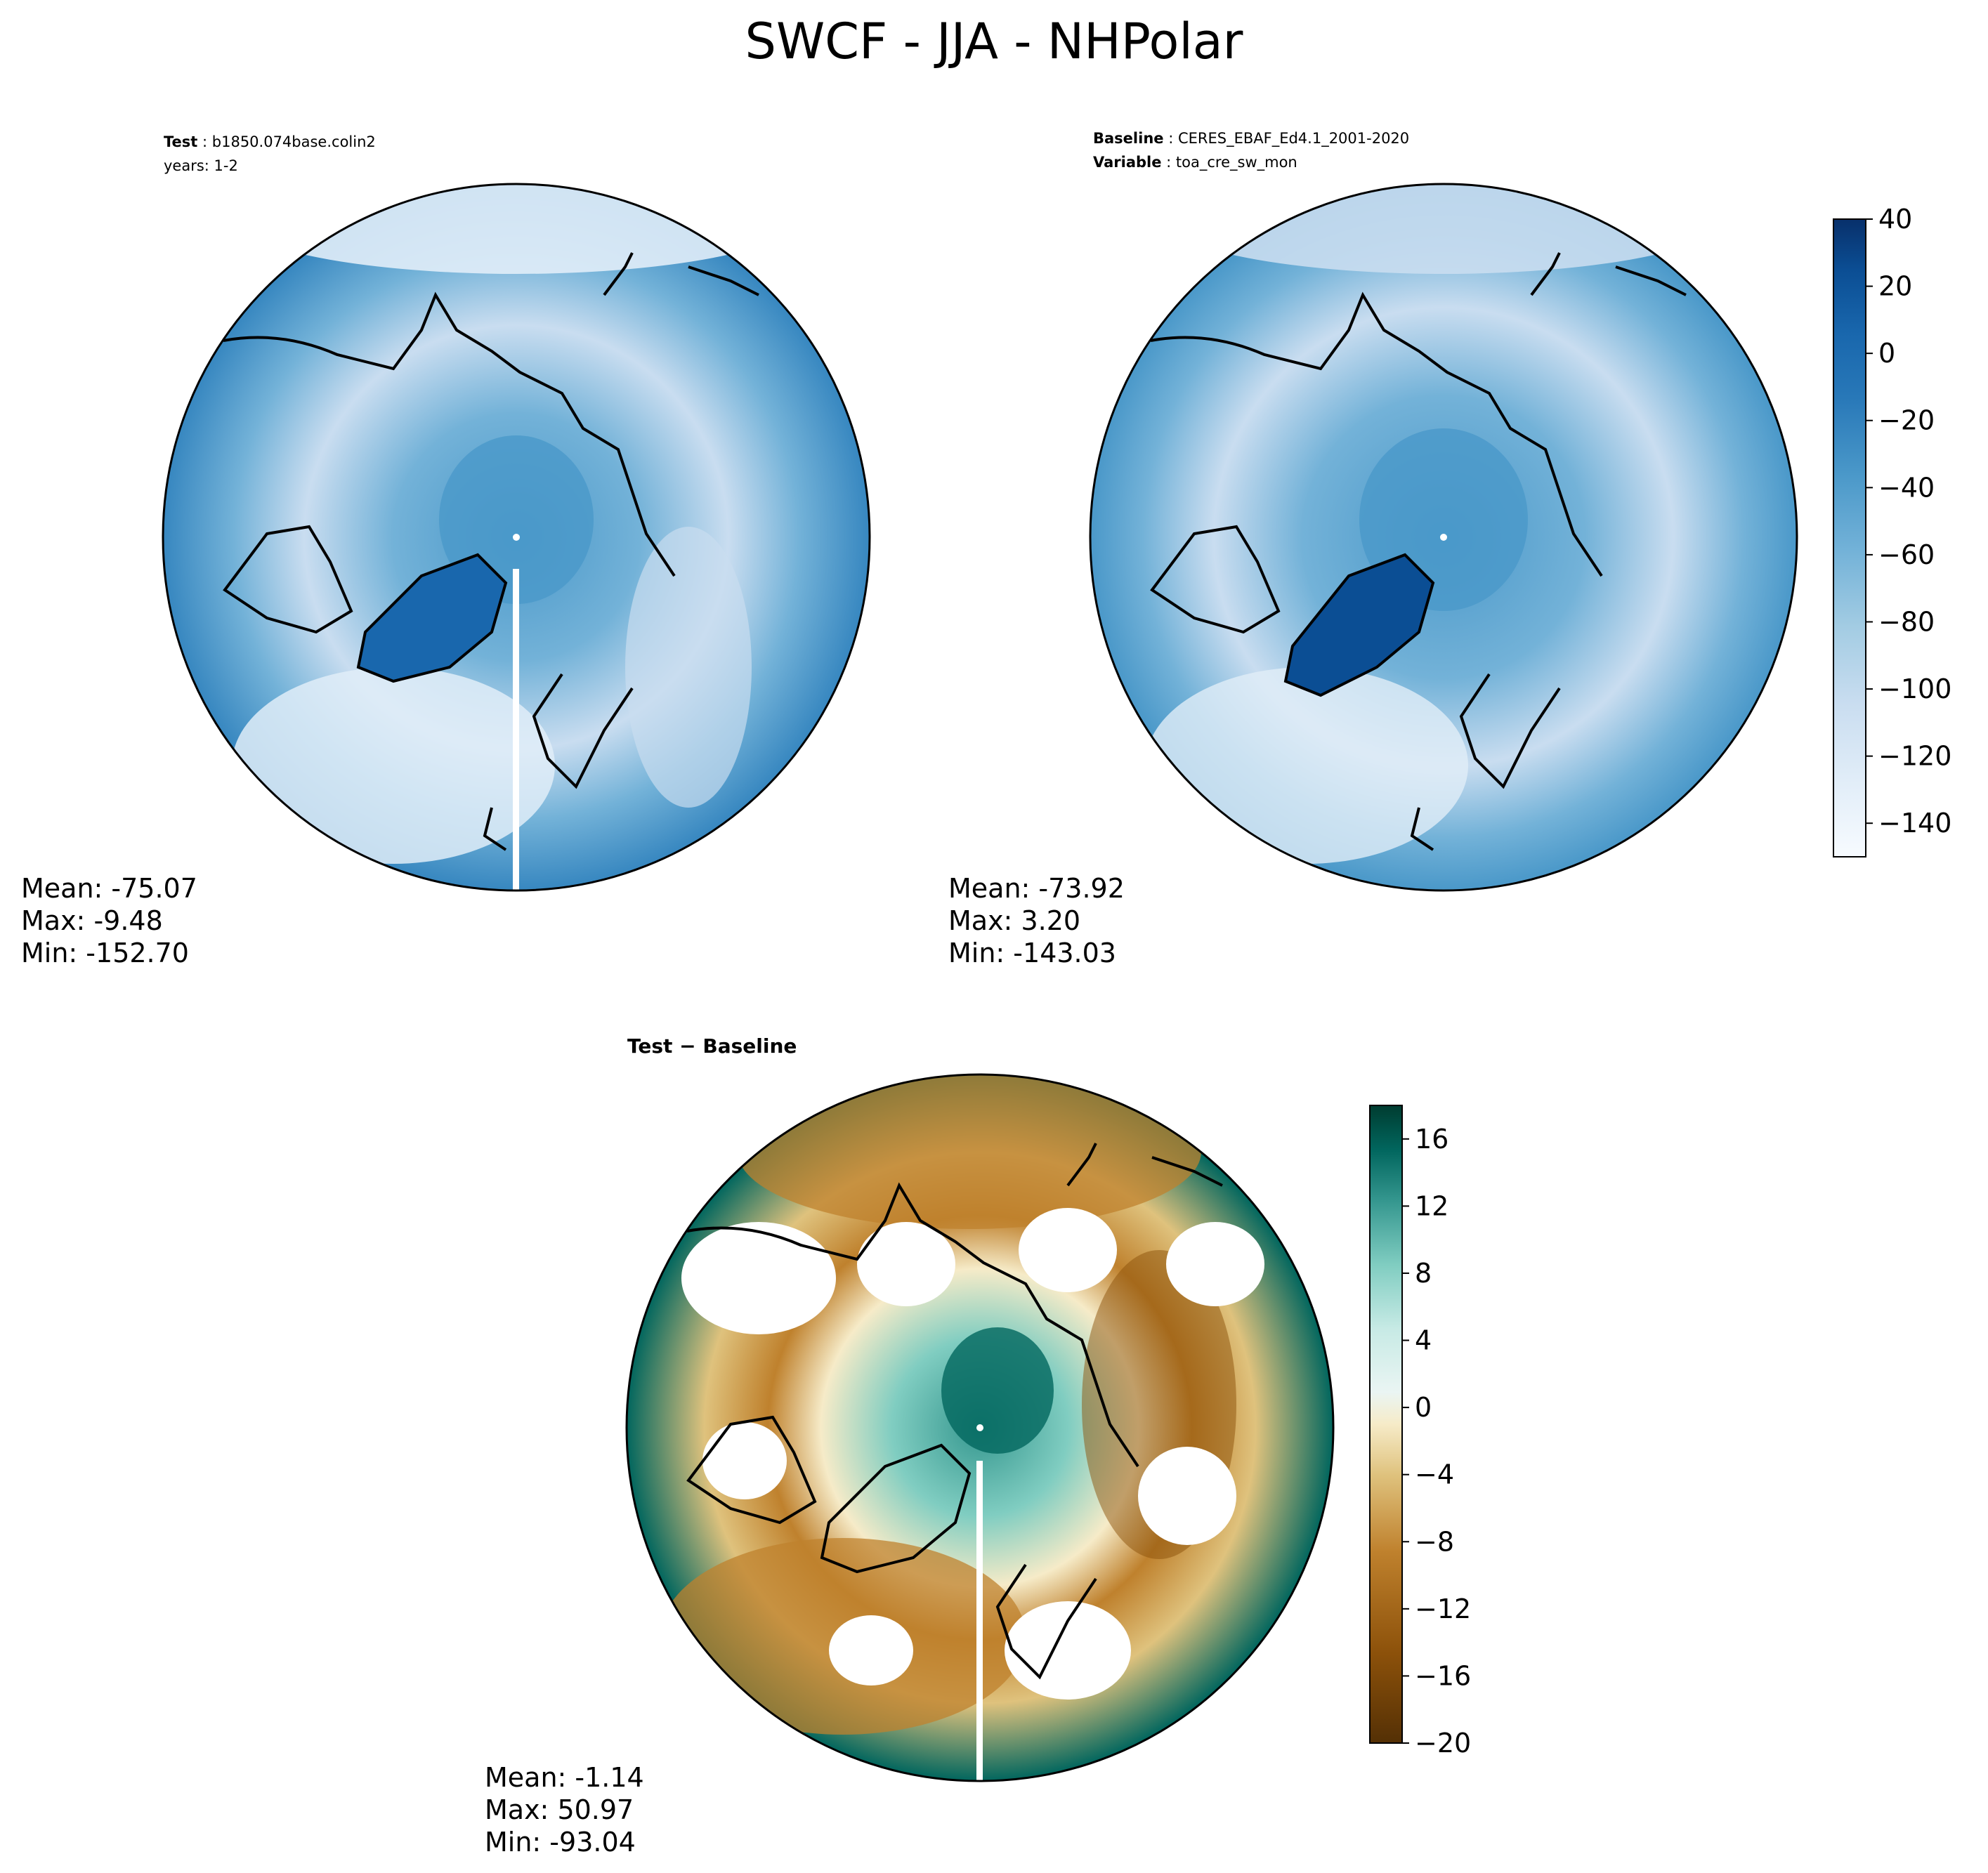 Image resolution: width=1988 pixels, height=1873 pixels. Describe the element at coordinates (92, 920) in the screenshot. I see `test-max: Max: -9.48` at that location.